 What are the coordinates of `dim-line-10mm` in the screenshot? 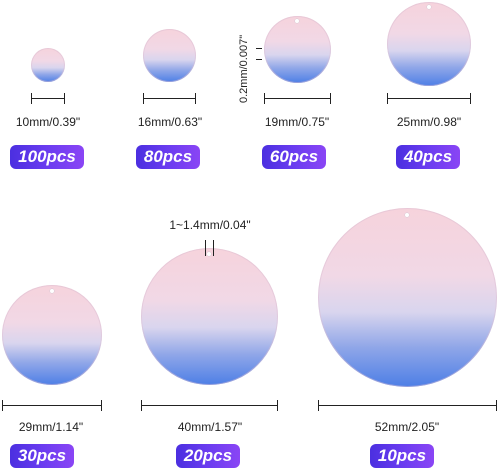 It's located at (48, 98).